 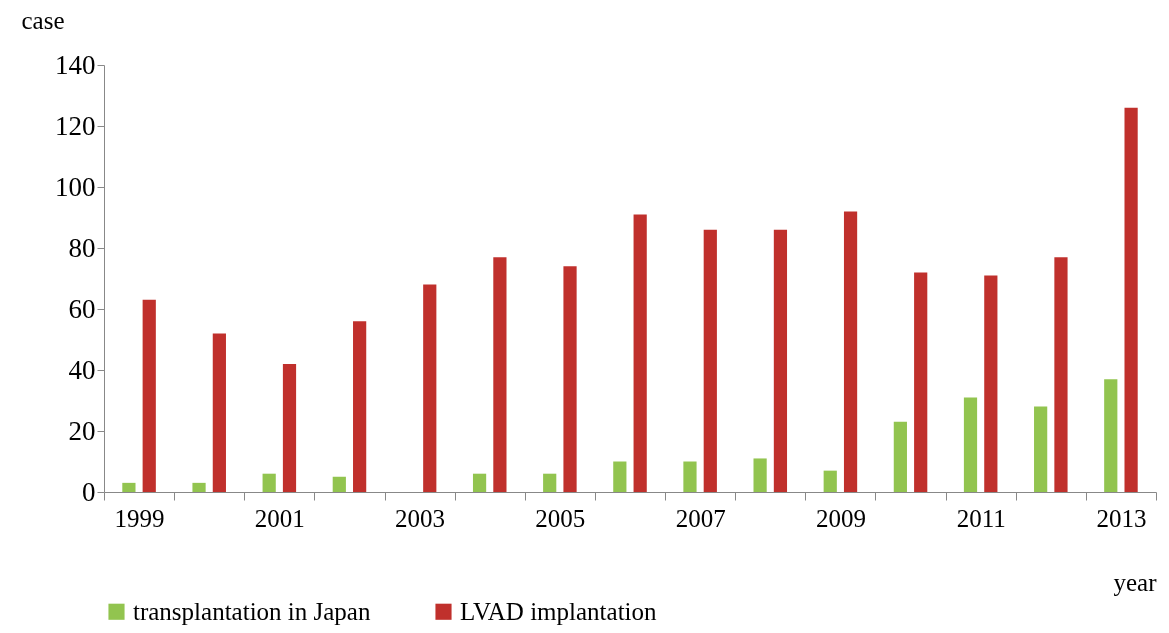 What do you see at coordinates (139, 518) in the screenshot?
I see `x-tick-label: 1999` at bounding box center [139, 518].